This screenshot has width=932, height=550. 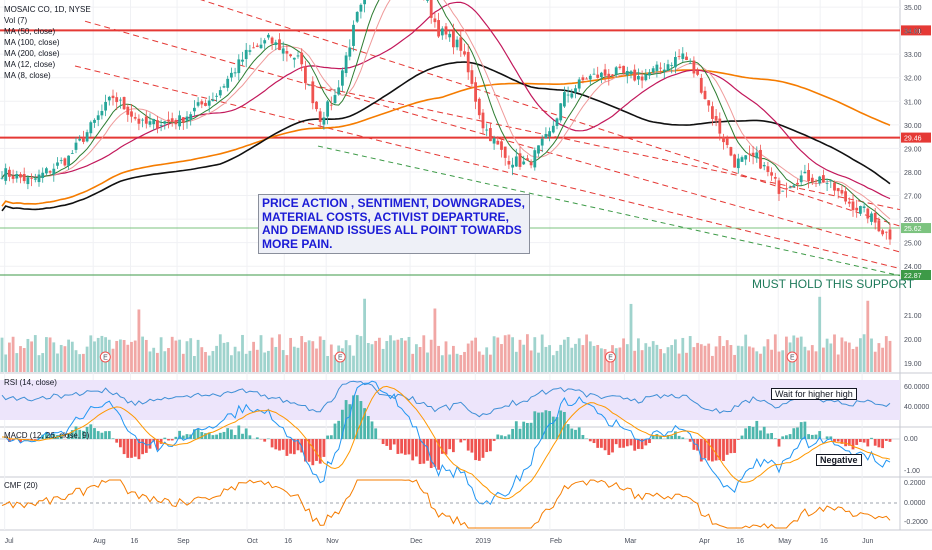 What do you see at coordinates (792, 358) in the screenshot?
I see `earnings-marker-label: E` at bounding box center [792, 358].